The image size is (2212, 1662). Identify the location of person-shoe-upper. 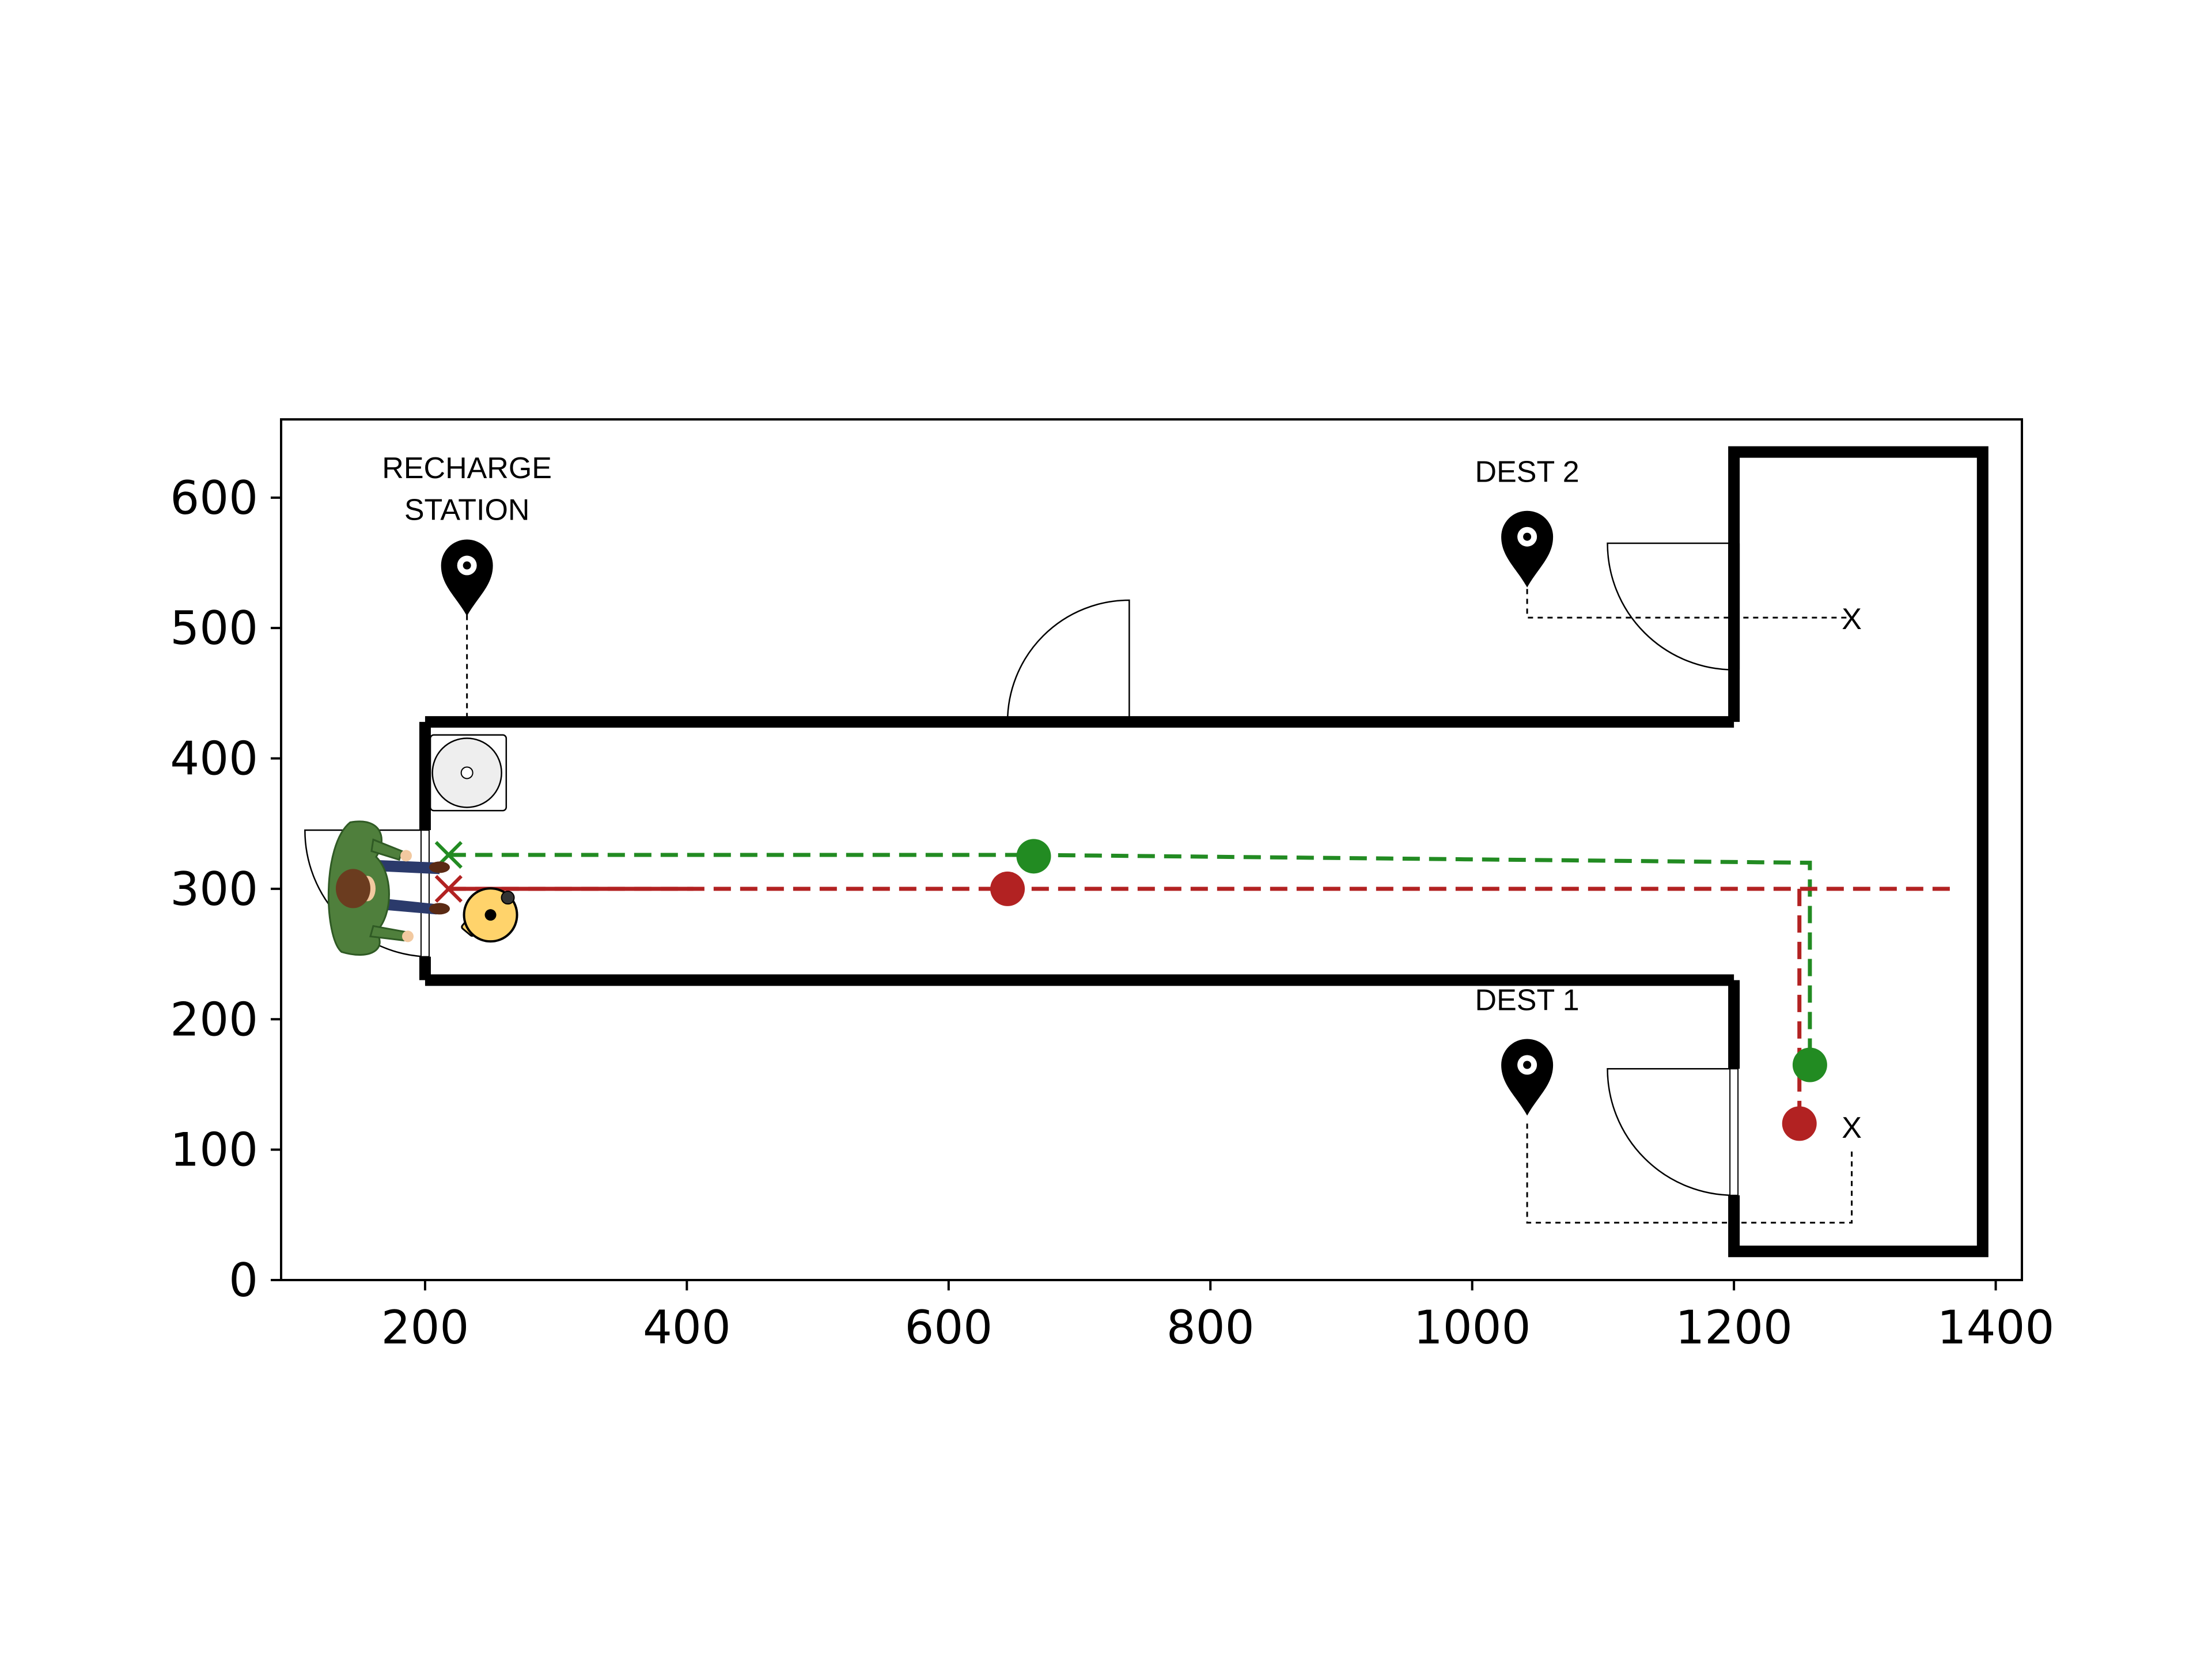
(439, 867).